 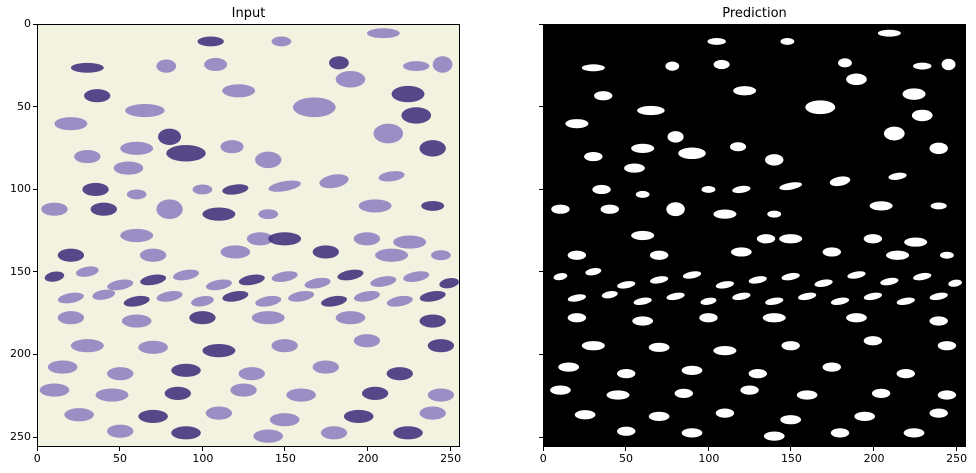 I want to click on prediction-title: Prediction, so click(x=754, y=13).